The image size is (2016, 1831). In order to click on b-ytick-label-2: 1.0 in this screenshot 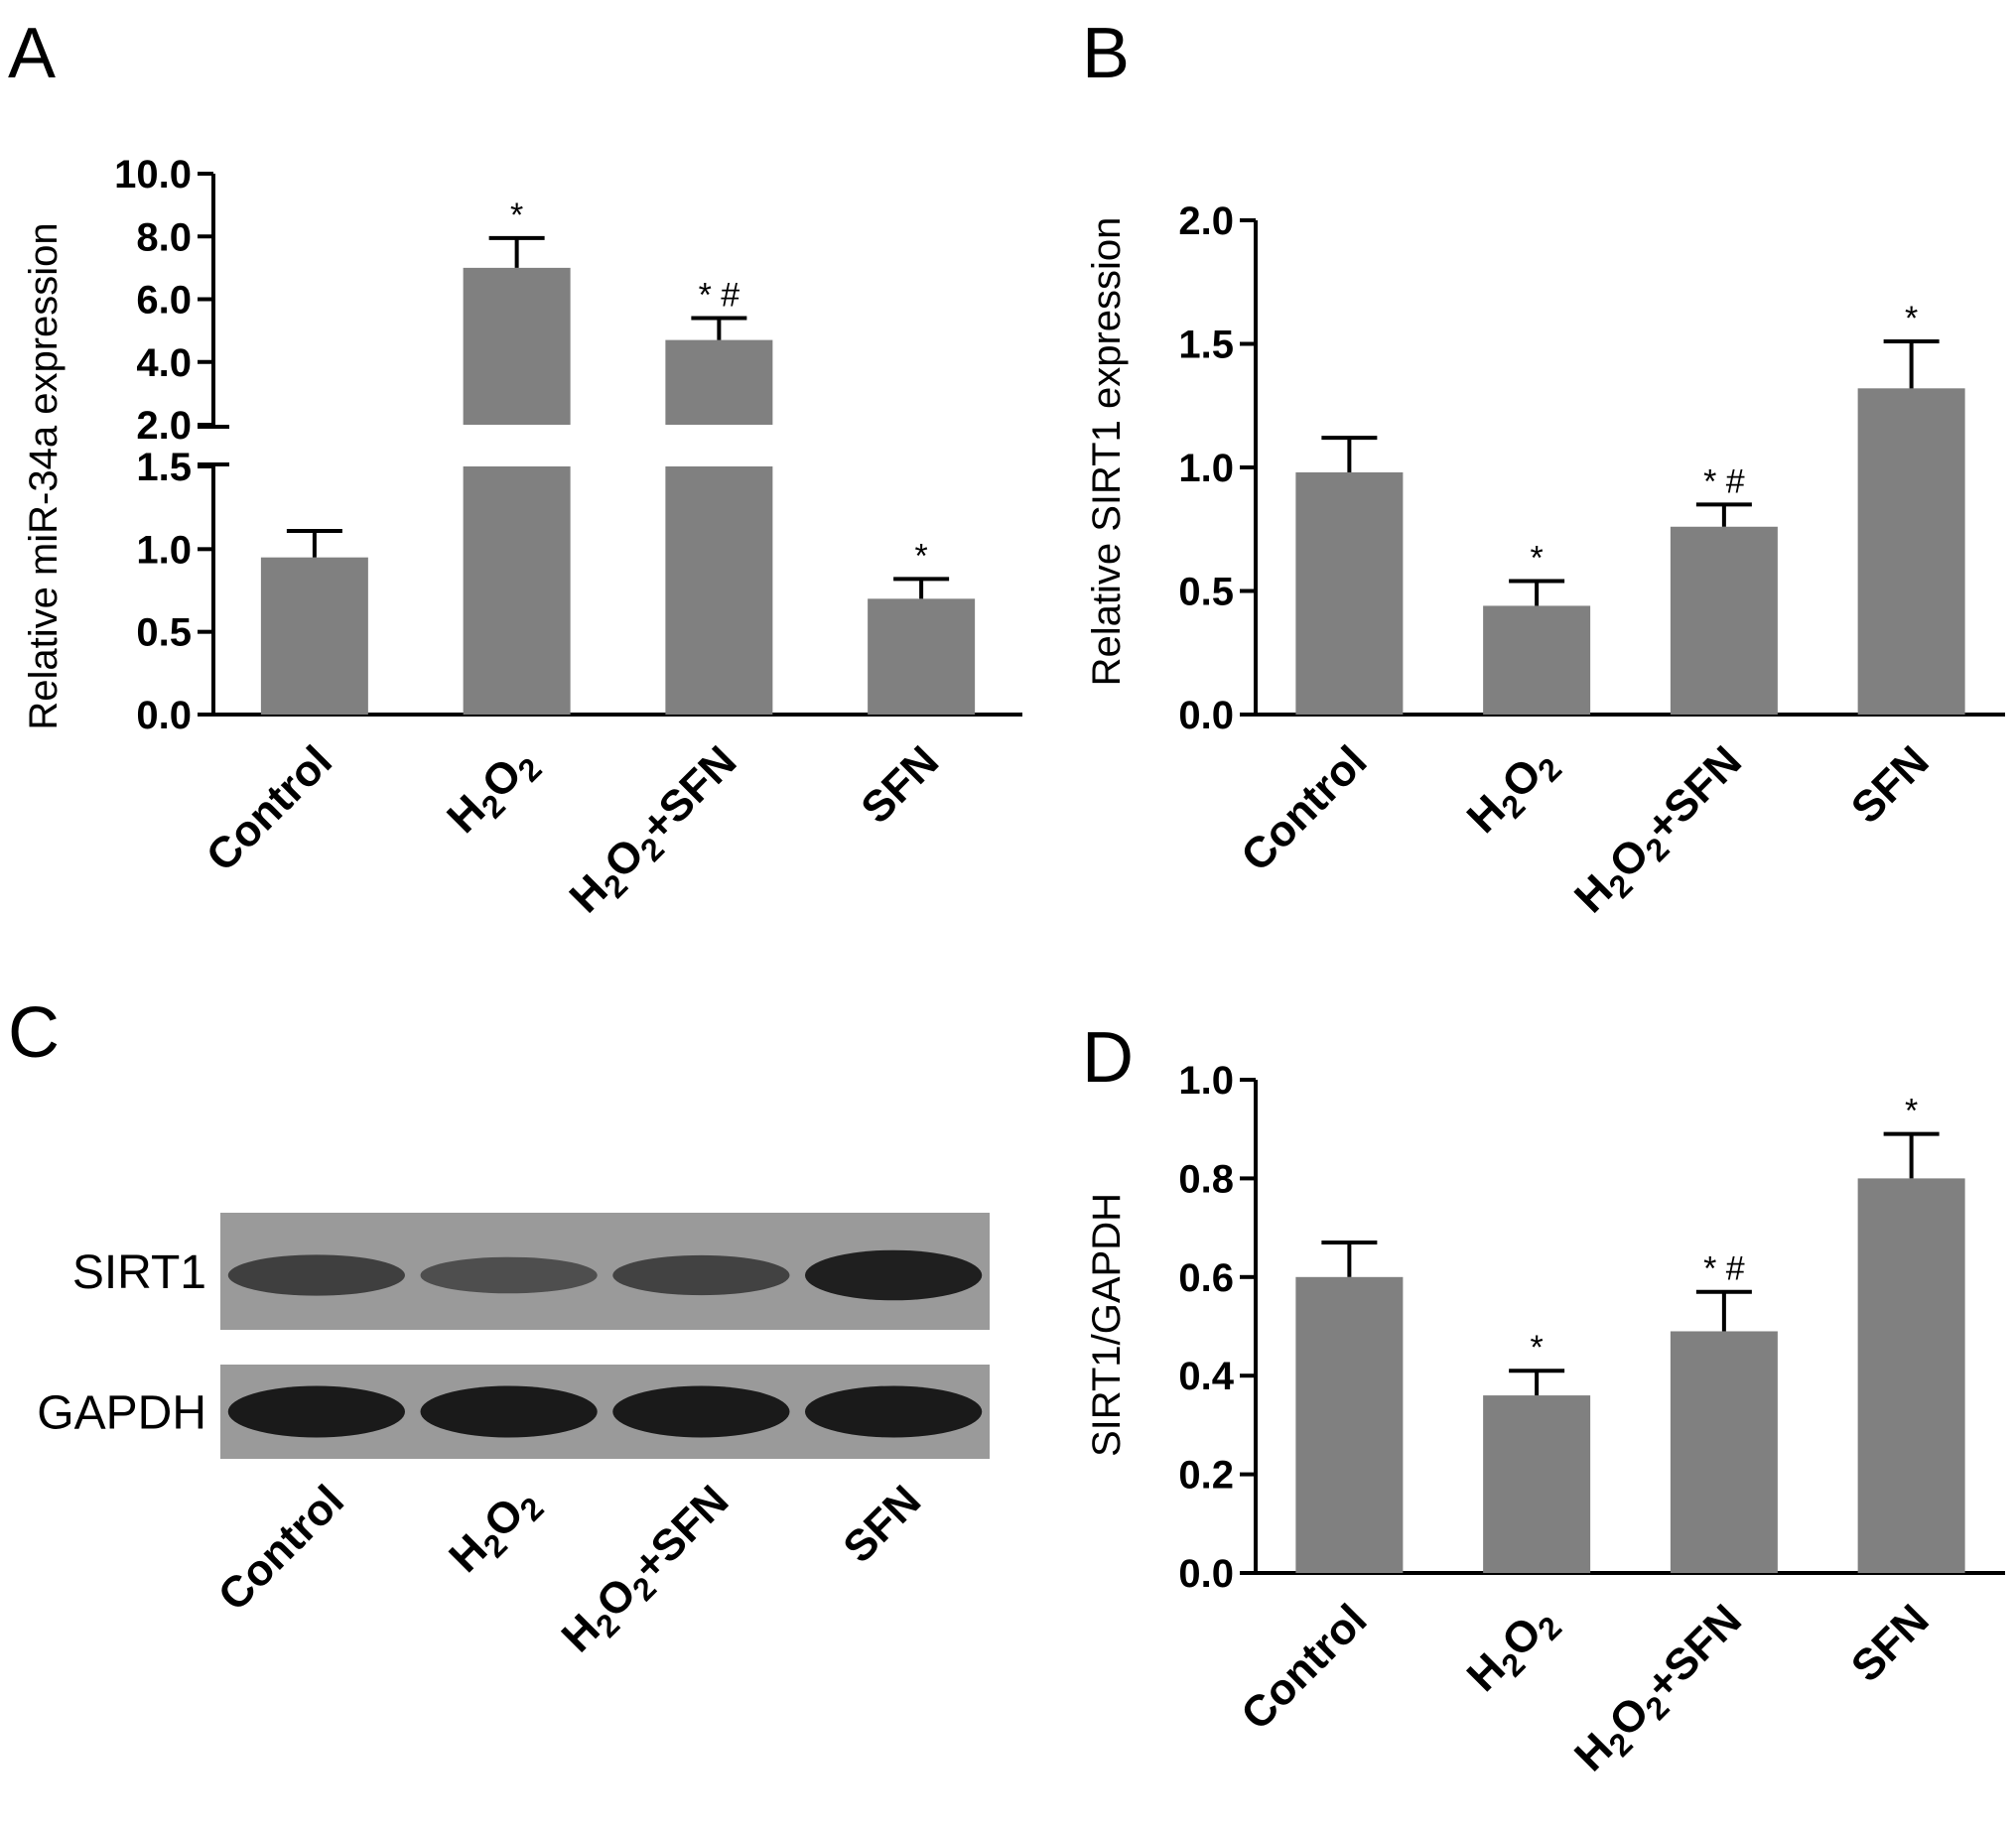, I will do `click(1206, 468)`.